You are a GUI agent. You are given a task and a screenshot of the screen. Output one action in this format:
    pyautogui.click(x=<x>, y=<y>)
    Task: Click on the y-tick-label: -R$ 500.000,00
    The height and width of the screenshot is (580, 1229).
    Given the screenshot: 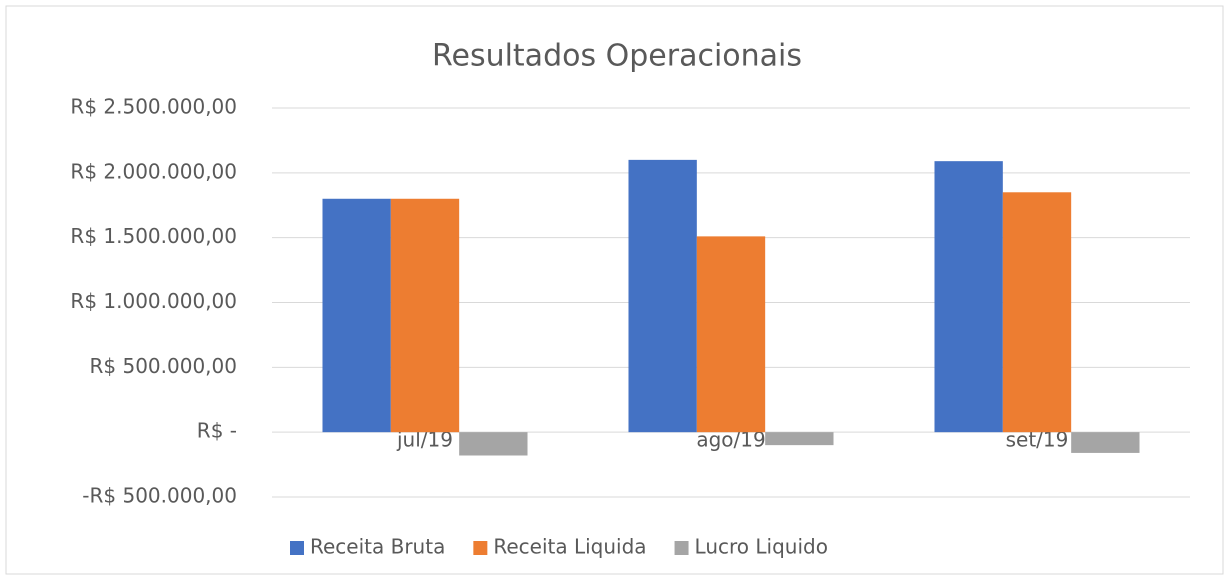 What is the action you would take?
    pyautogui.click(x=159, y=496)
    